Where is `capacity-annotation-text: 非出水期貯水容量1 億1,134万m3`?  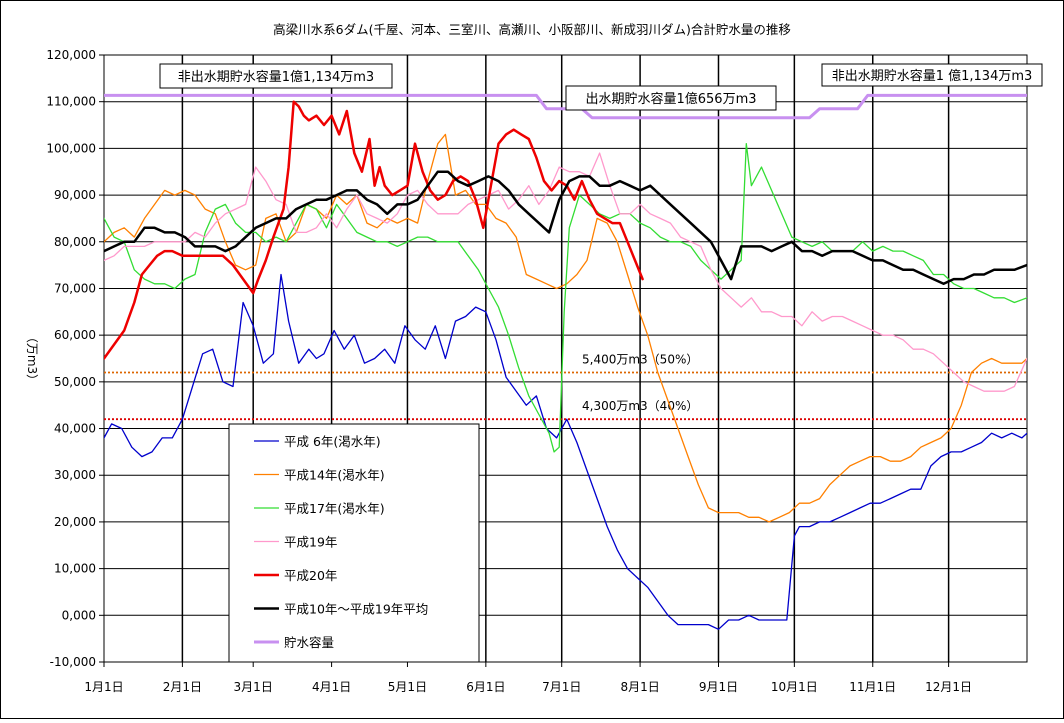
capacity-annotation-text: 非出水期貯水容量1 億1,134万m3 is located at coordinates (932, 76).